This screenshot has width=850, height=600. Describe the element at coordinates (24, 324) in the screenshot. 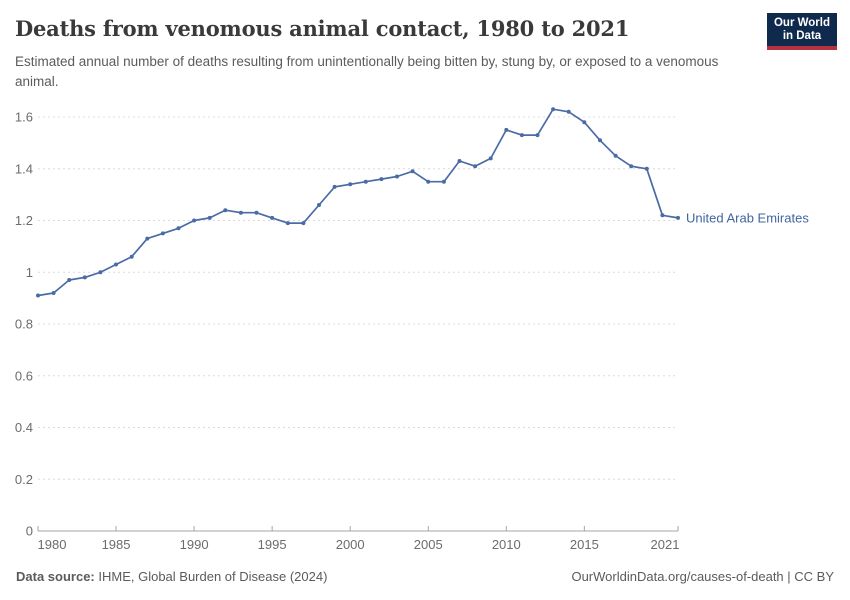

I see `y-tick-label: 0.8` at that location.